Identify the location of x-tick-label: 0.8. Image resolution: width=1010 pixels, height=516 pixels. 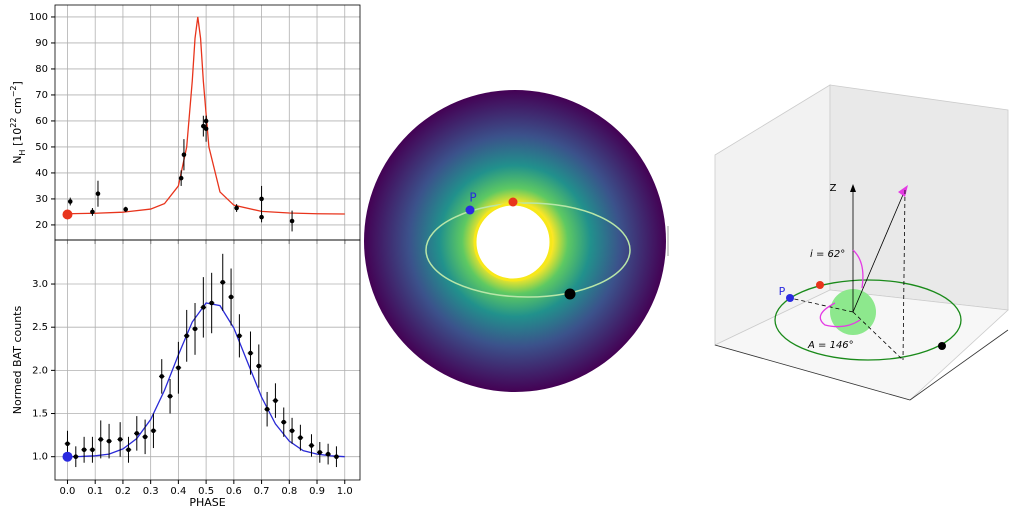
(289, 491).